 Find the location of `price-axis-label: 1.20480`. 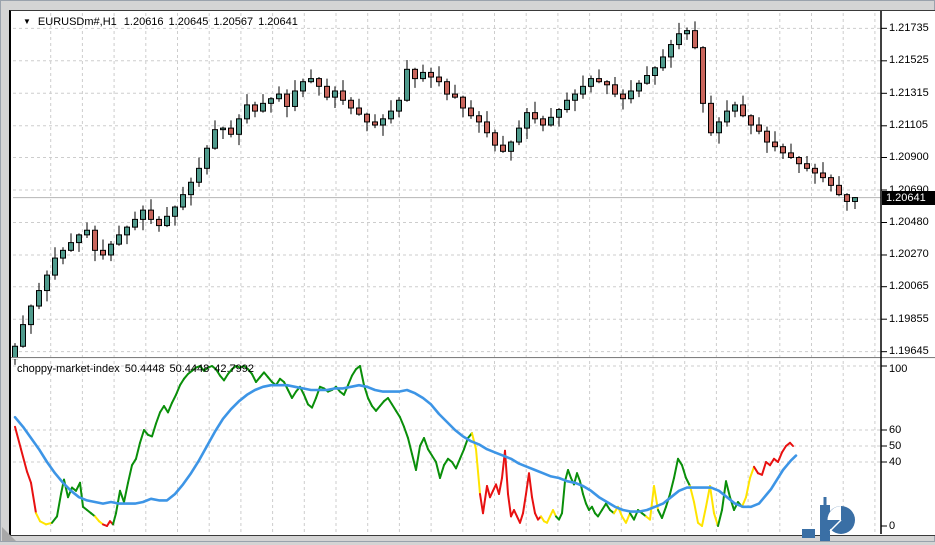

price-axis-label: 1.20480 is located at coordinates (909, 221).